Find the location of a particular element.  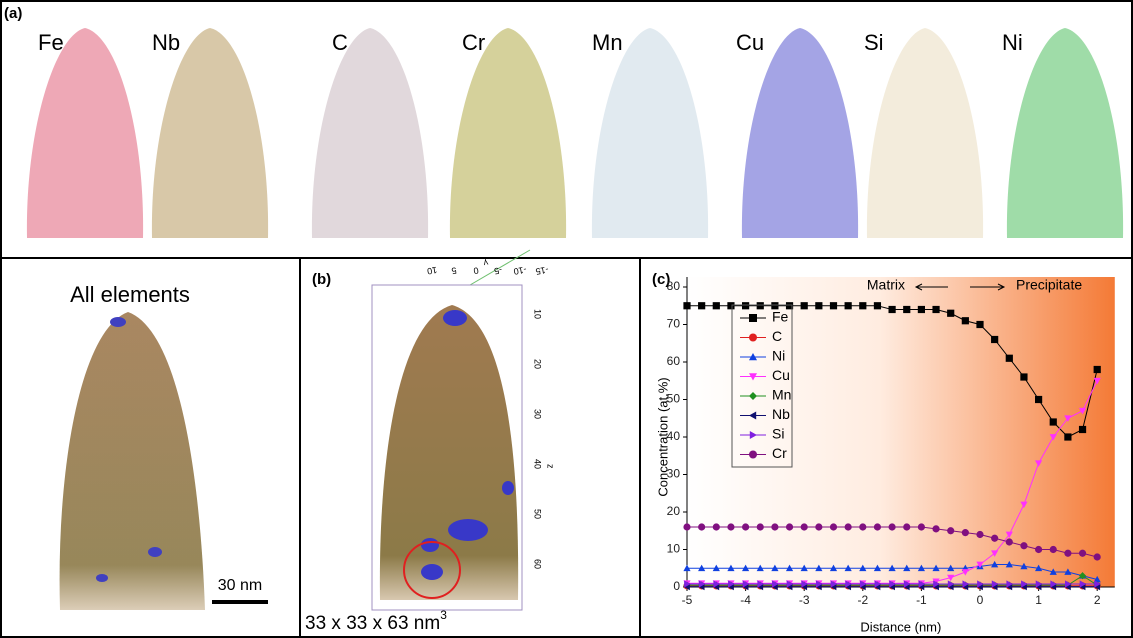

z-tick: 20 is located at coordinates (538, 364).